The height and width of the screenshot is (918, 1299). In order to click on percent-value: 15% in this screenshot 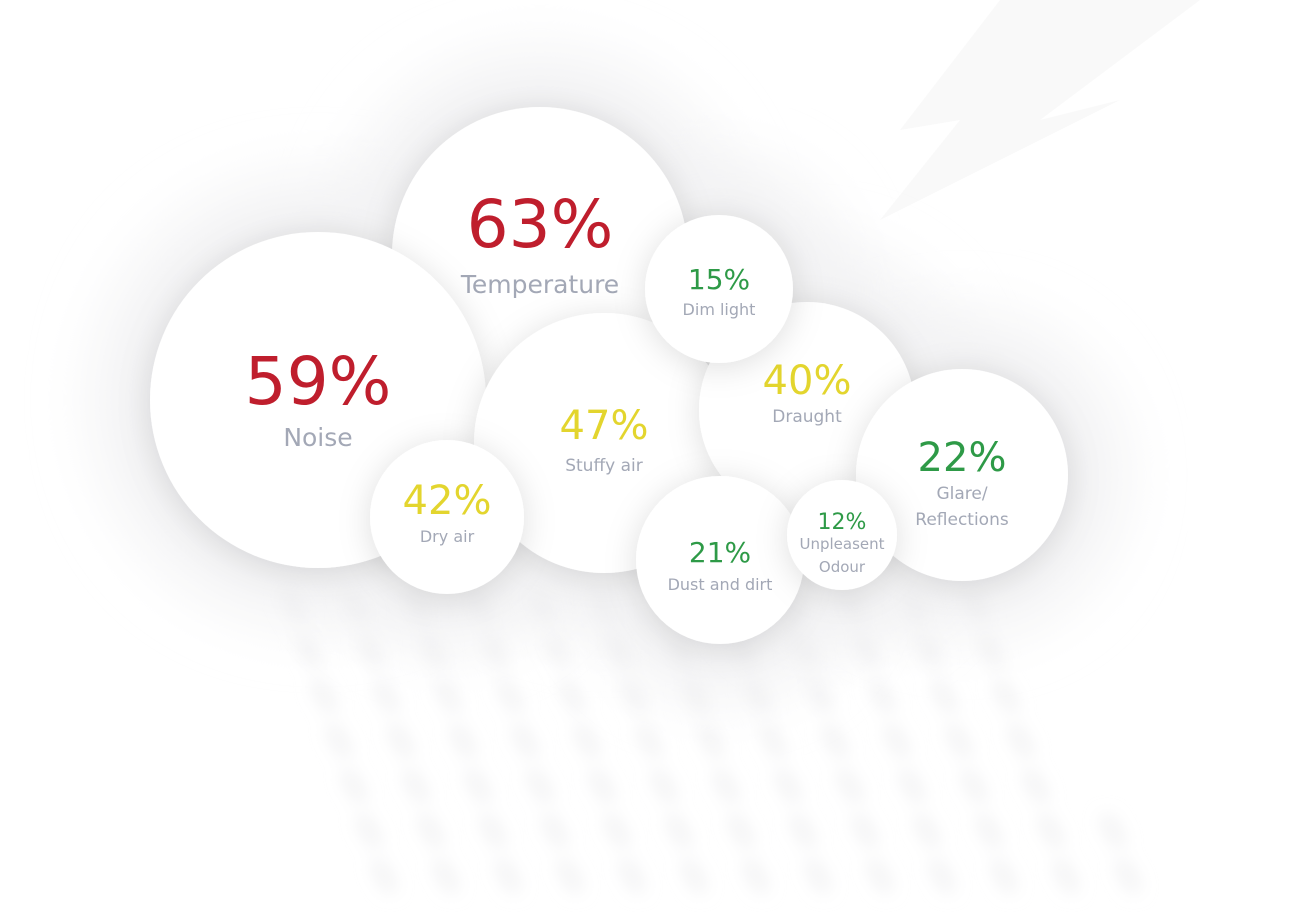, I will do `click(719, 279)`.